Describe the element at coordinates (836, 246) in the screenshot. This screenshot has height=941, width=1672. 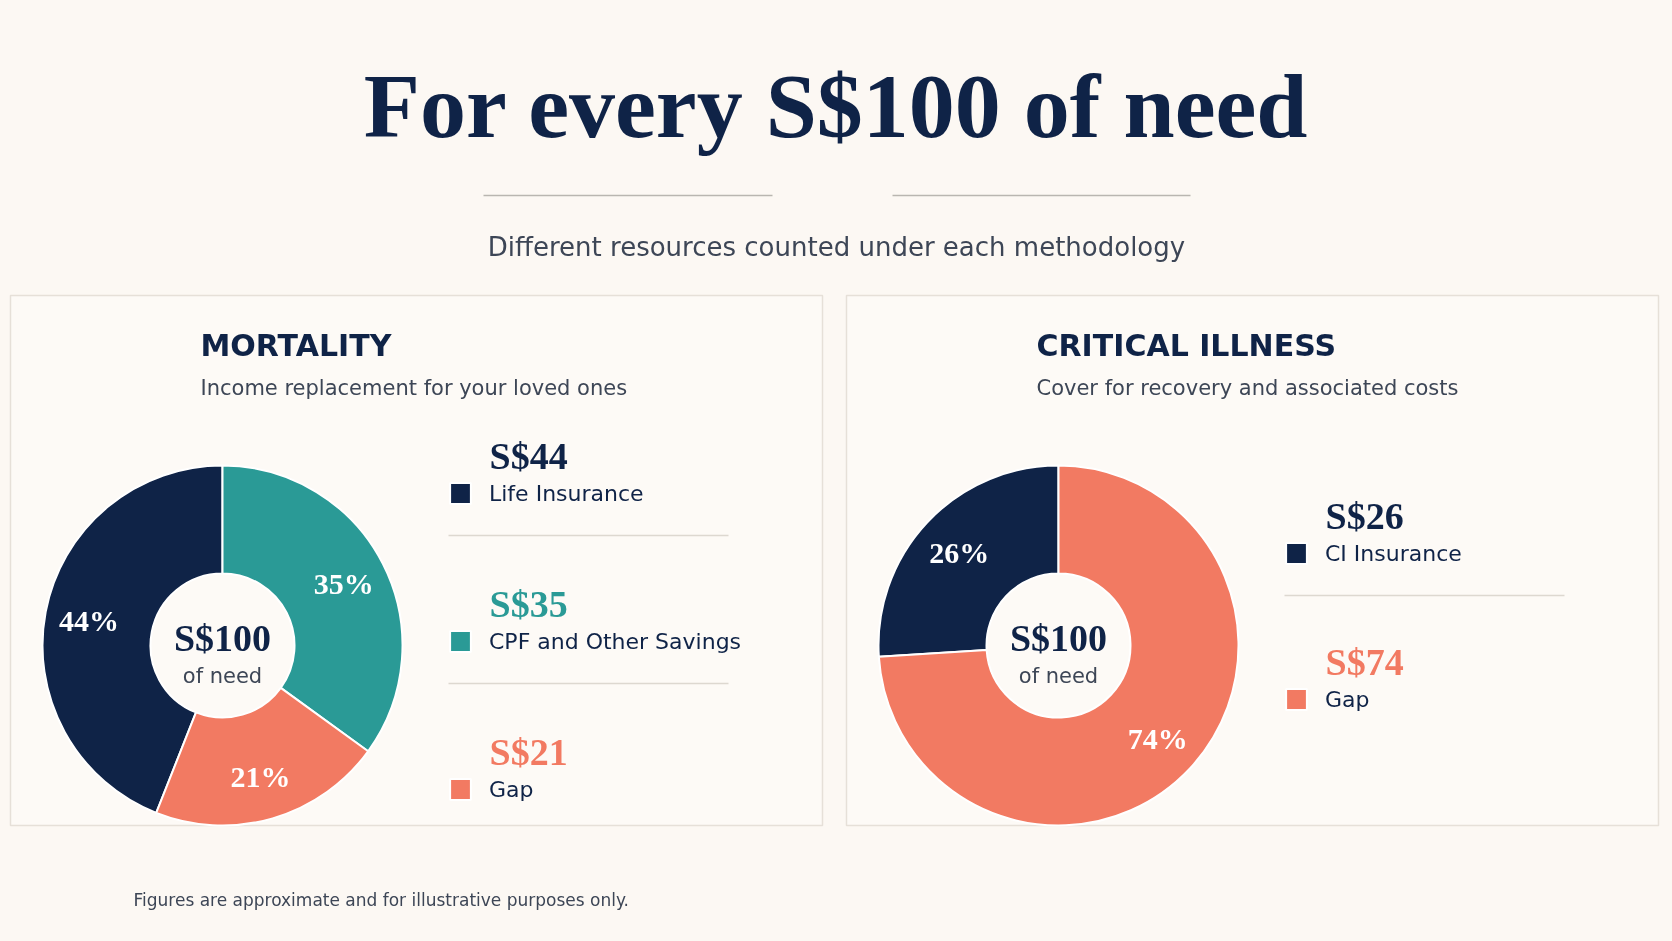
I see `text: Different resources counted under each methodology` at that location.